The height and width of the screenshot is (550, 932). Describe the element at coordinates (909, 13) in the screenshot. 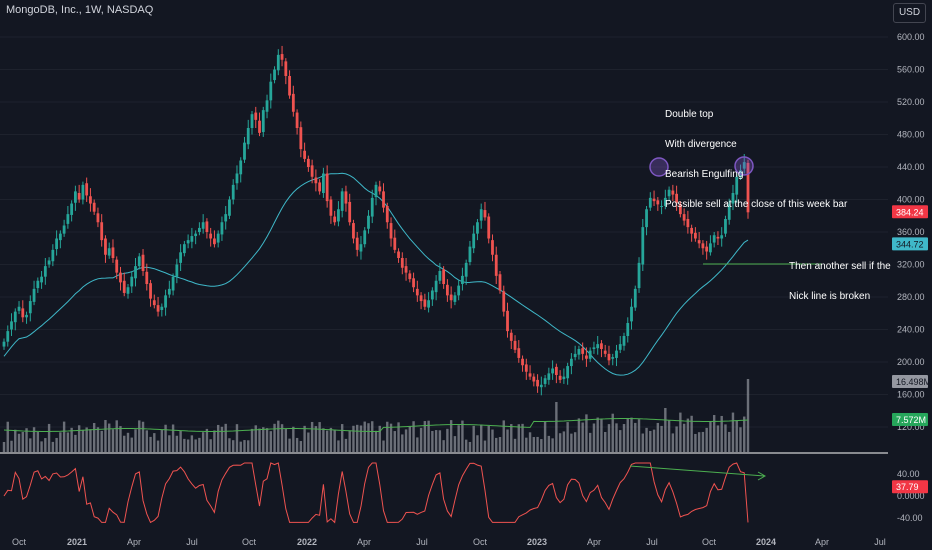

I see `currency-button: USD` at that location.